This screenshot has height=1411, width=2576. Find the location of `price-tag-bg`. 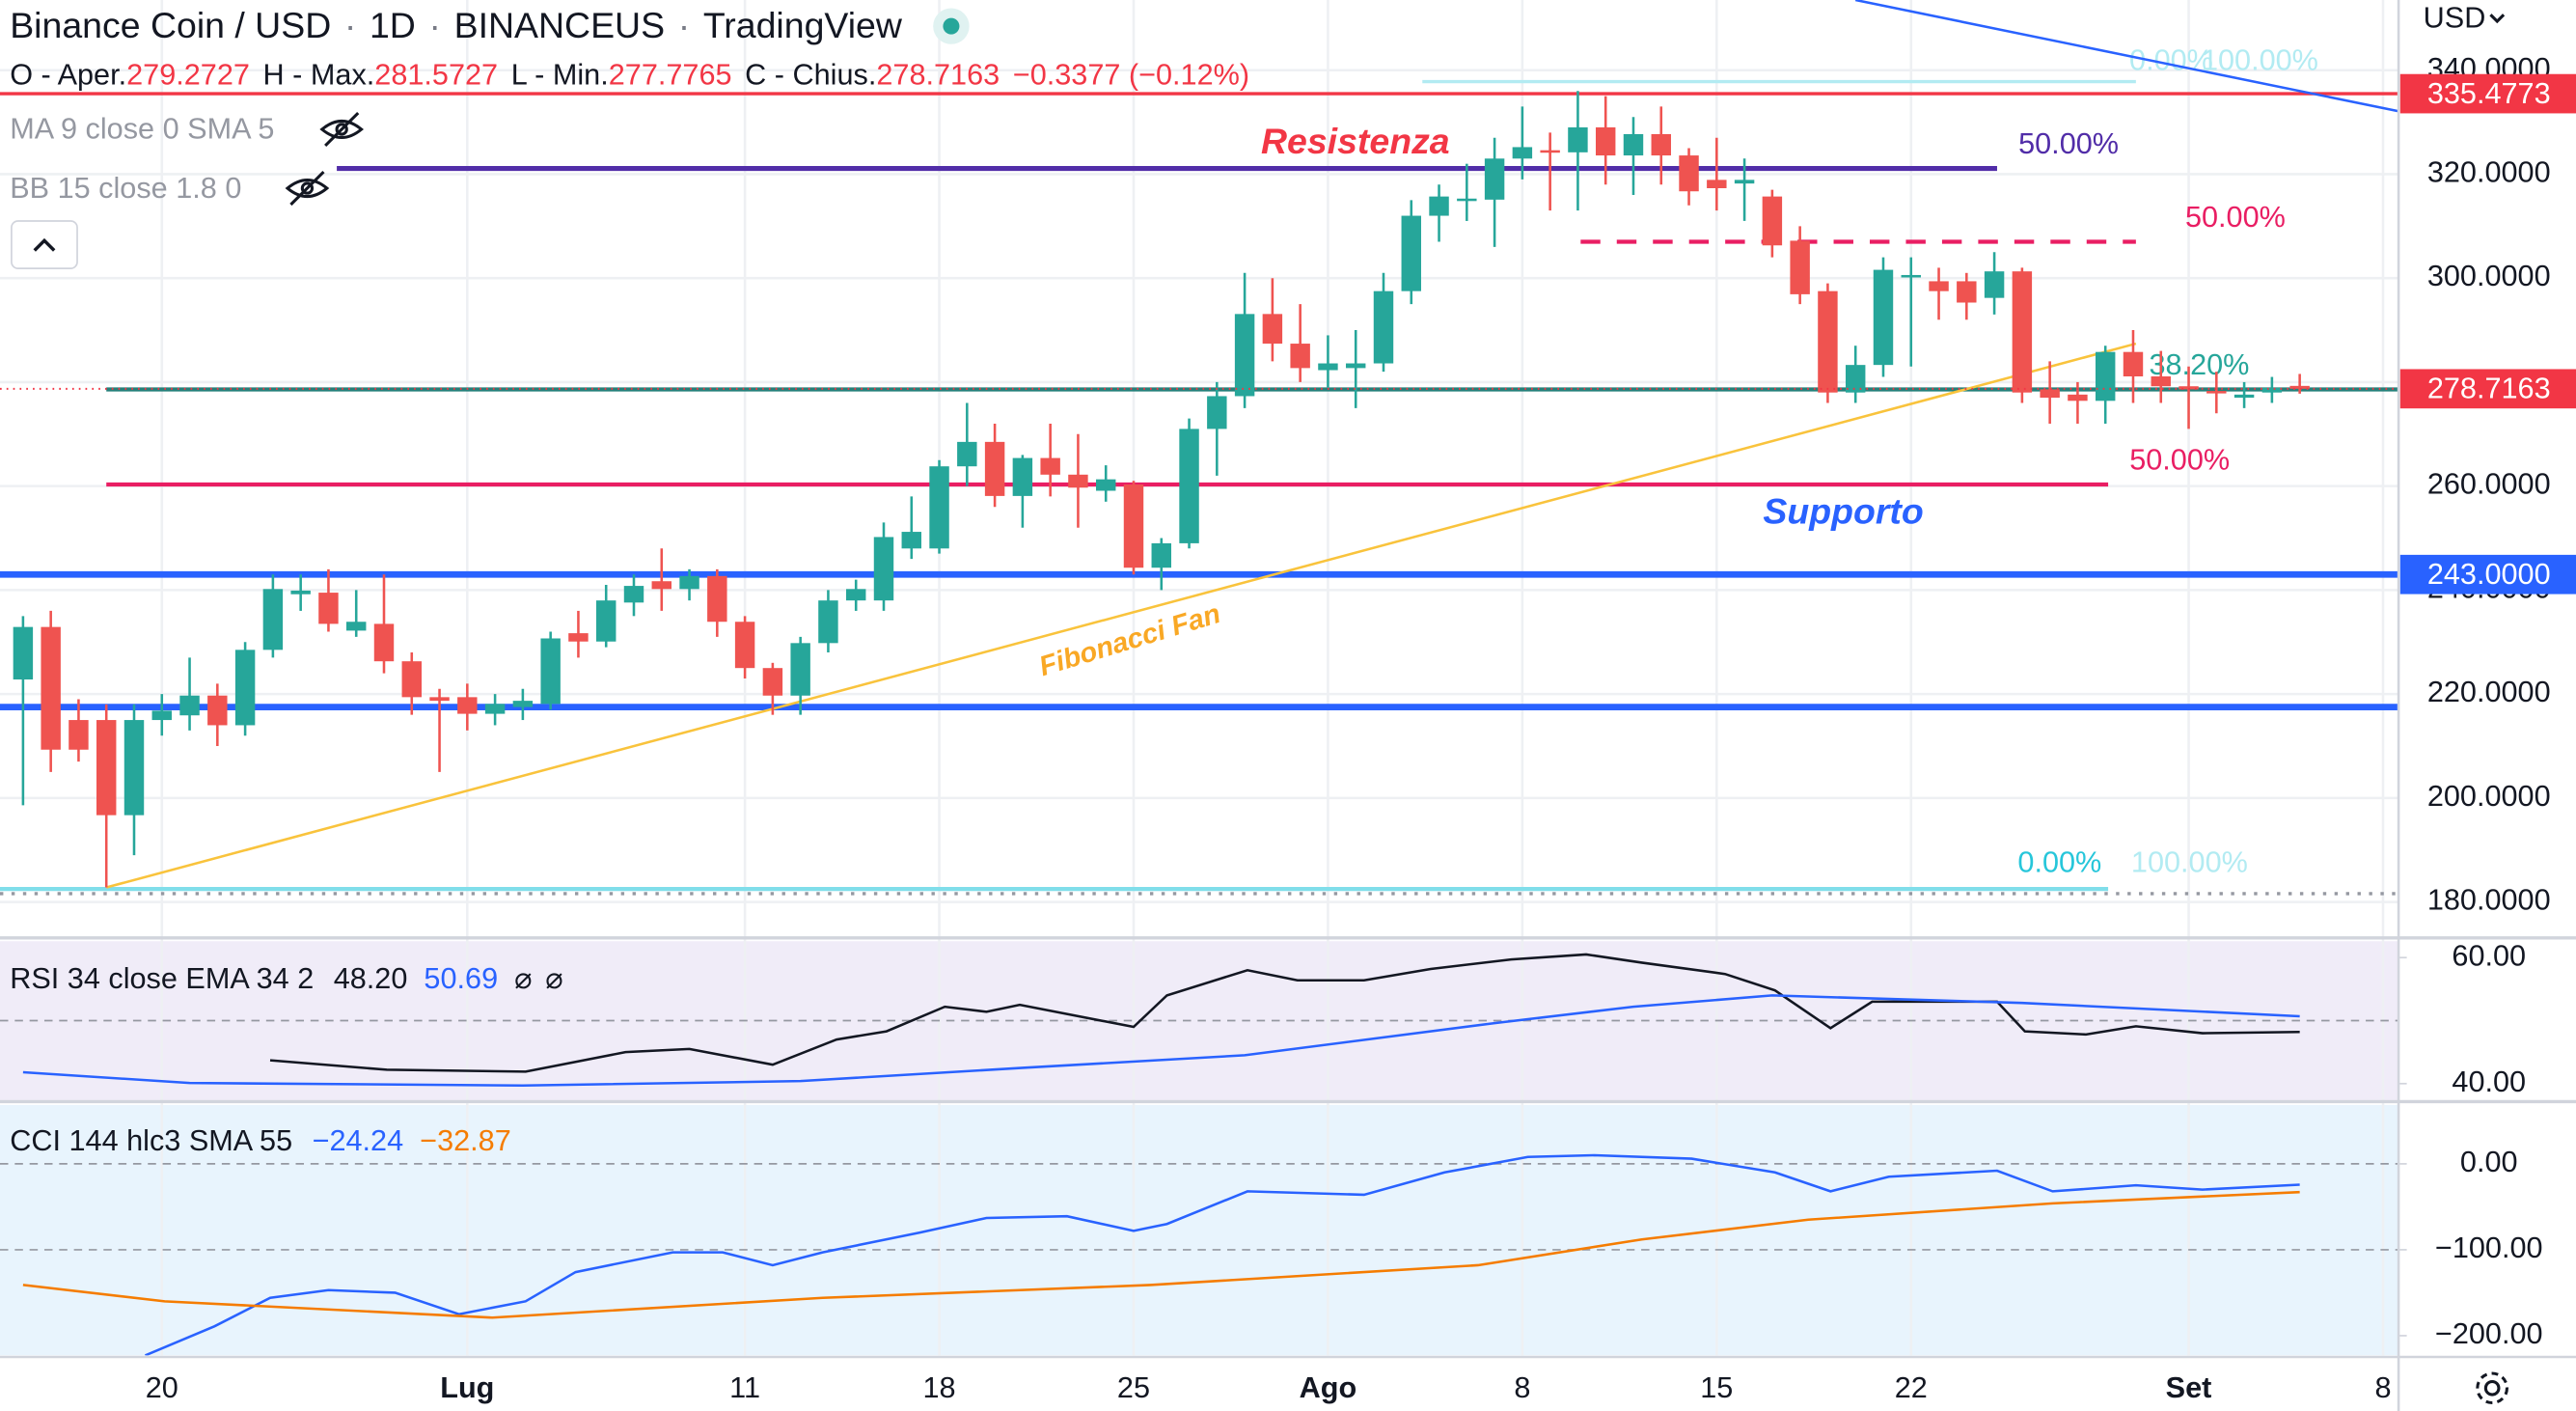

price-tag-bg is located at coordinates (2488, 389).